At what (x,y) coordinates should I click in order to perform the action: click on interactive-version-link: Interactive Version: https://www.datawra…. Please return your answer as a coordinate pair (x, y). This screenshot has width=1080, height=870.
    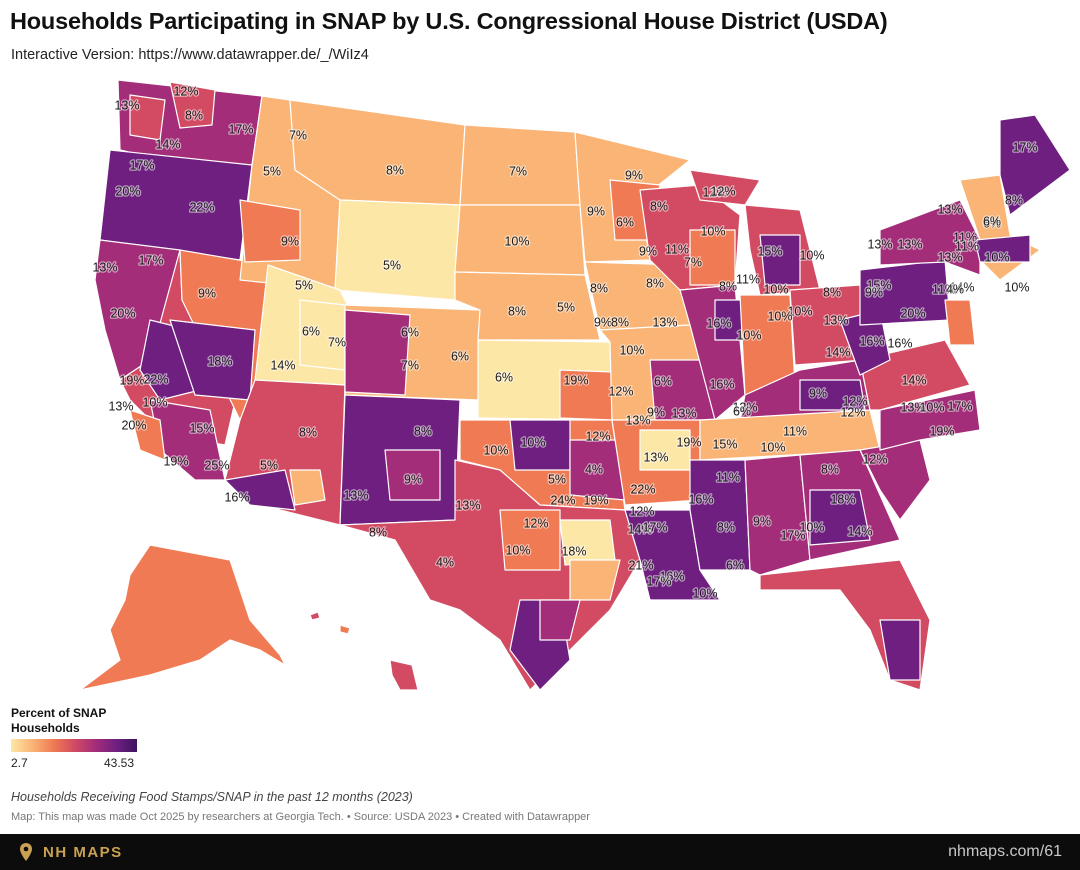
    Looking at the image, I should click on (190, 55).